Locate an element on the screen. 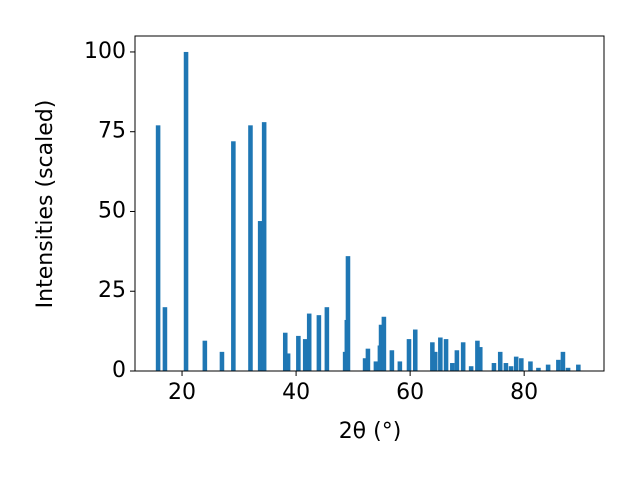 Image resolution: width=640 pixels, height=480 pixels. x-tick-label: 20 is located at coordinates (182, 392).